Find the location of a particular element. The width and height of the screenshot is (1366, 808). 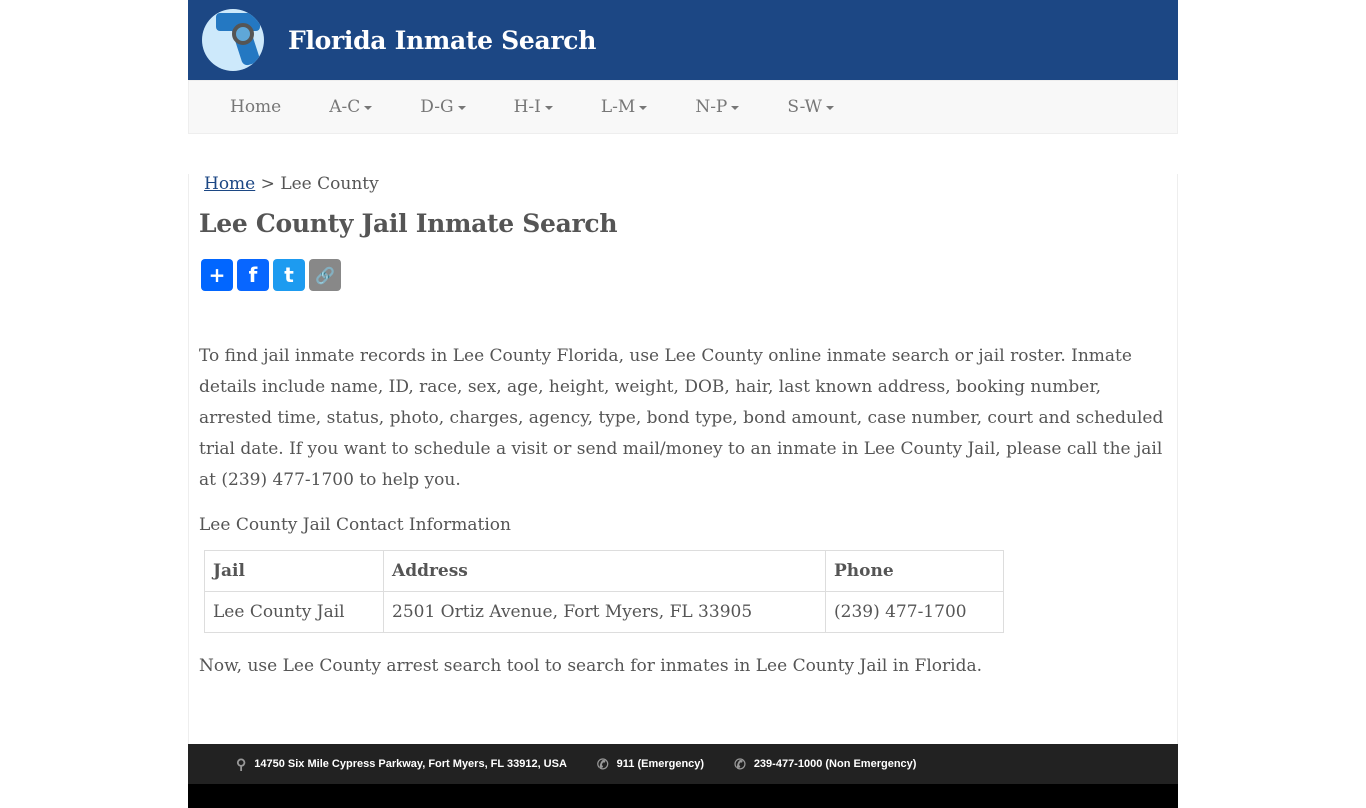

footer-bottom is located at coordinates (683, 796).